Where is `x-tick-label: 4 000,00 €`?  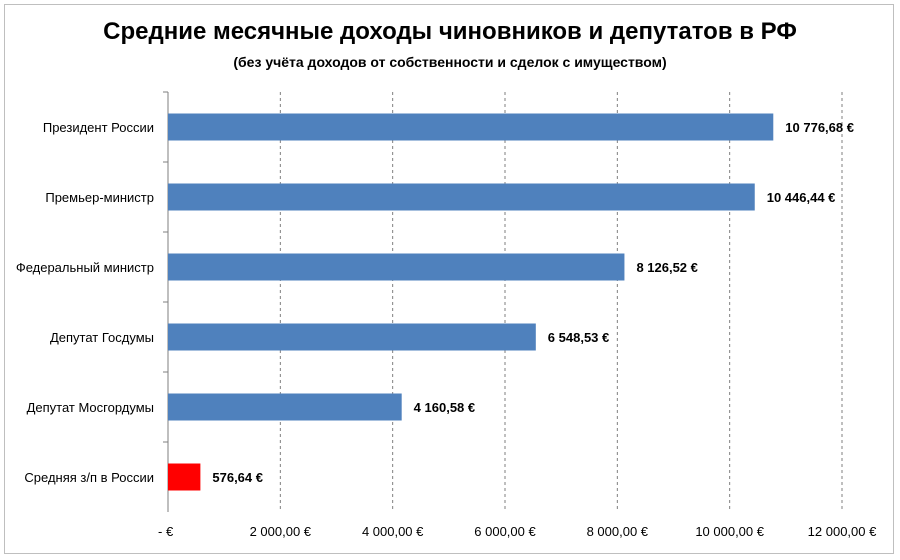 x-tick-label: 4 000,00 € is located at coordinates (393, 531).